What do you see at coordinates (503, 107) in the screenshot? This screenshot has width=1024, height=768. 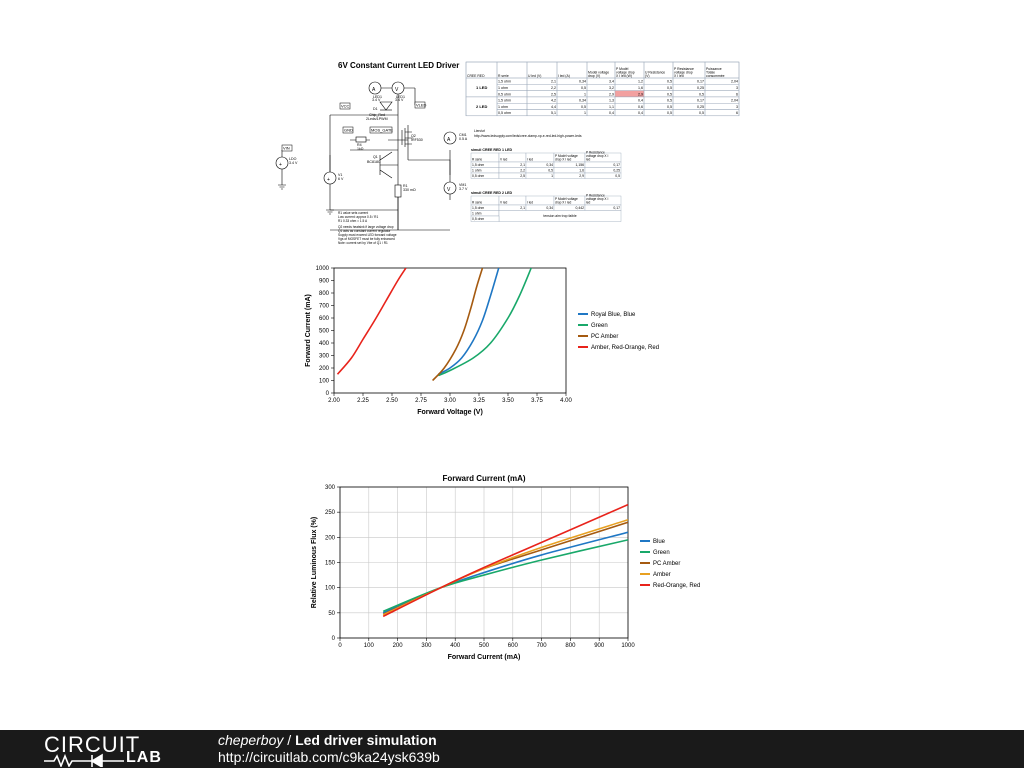 I see `table-cell: 1 ohm` at bounding box center [503, 107].